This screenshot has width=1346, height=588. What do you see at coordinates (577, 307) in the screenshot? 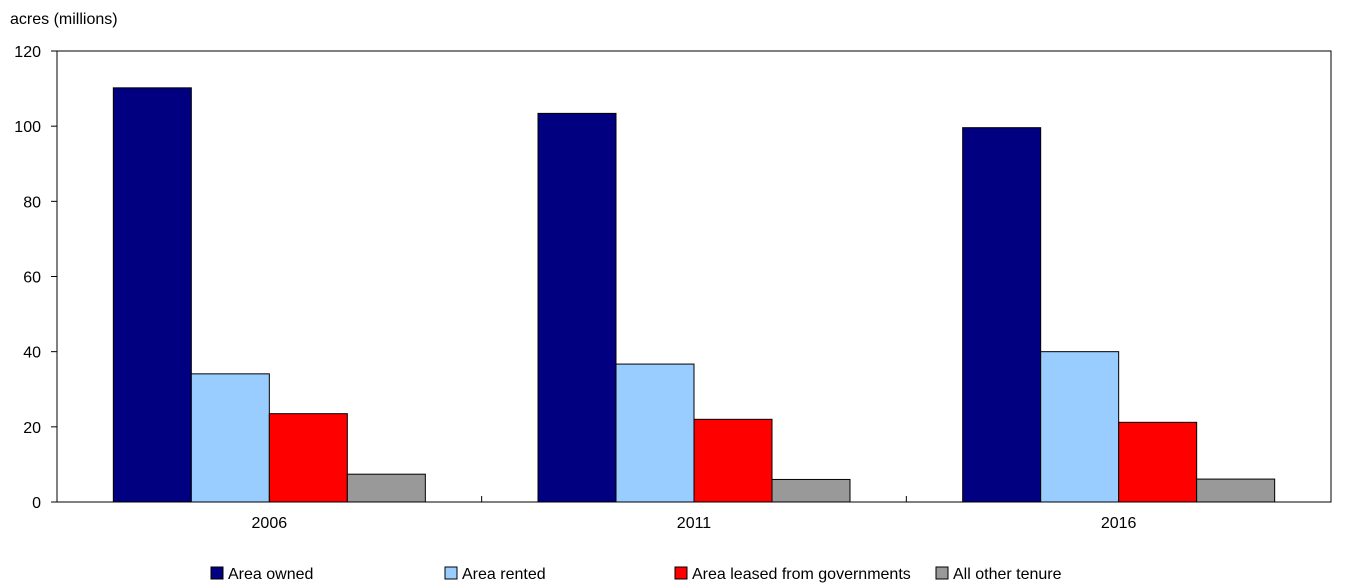
I see `bar-area-owned-2011` at bounding box center [577, 307].